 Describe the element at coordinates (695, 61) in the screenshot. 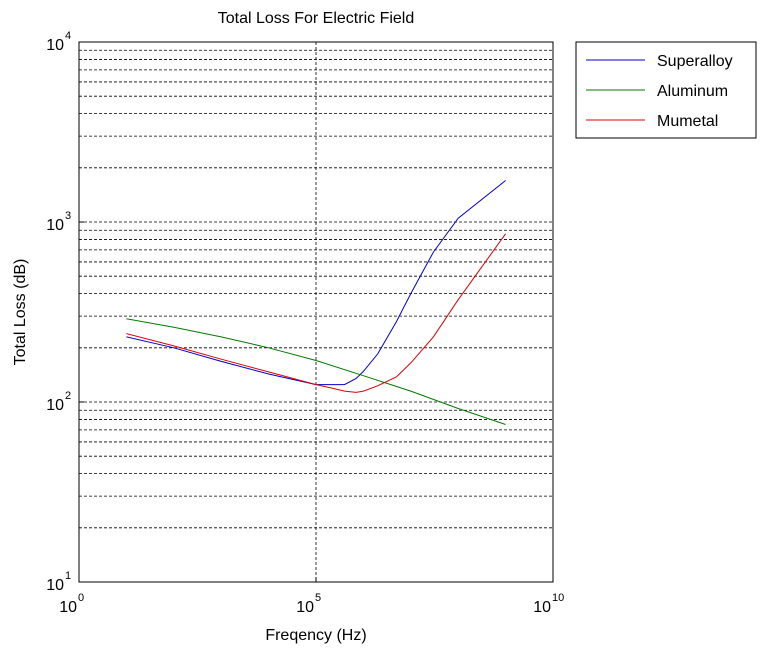

I see `legend-label: Superalloy` at that location.